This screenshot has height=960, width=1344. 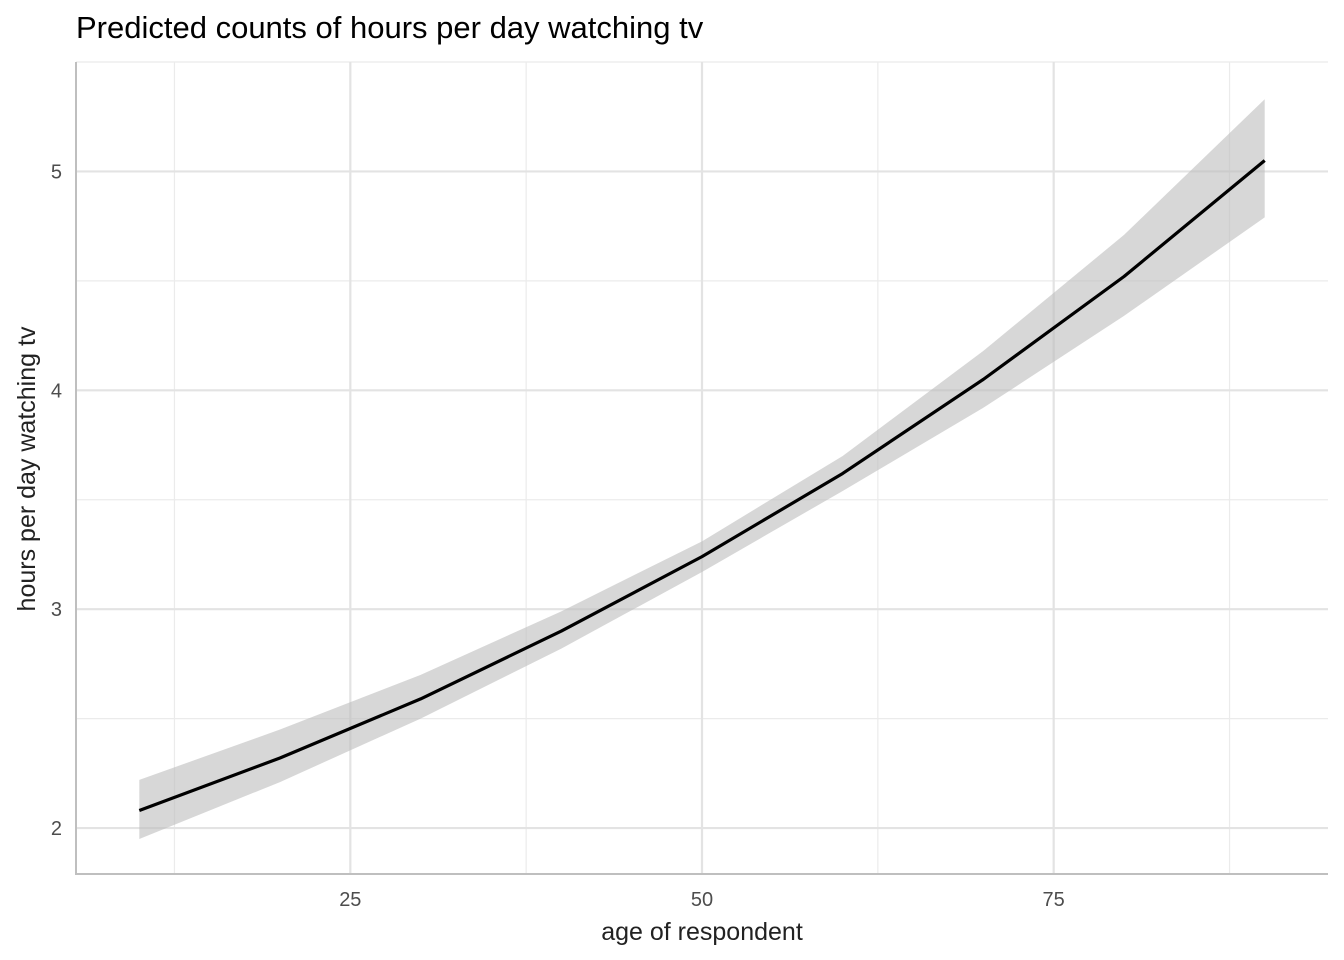 I want to click on y-tick-label-0: 2, so click(x=56, y=829).